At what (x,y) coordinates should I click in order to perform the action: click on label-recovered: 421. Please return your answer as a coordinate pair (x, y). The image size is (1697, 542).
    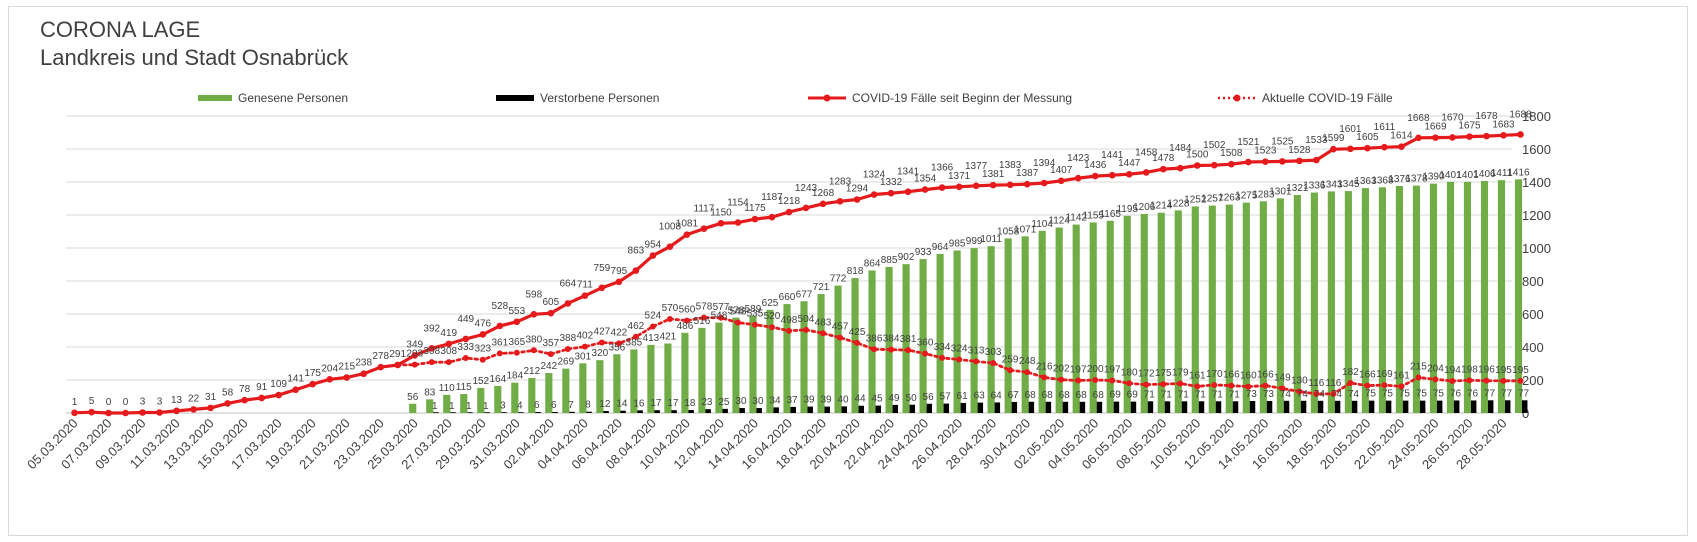
    Looking at the image, I should click on (668, 337).